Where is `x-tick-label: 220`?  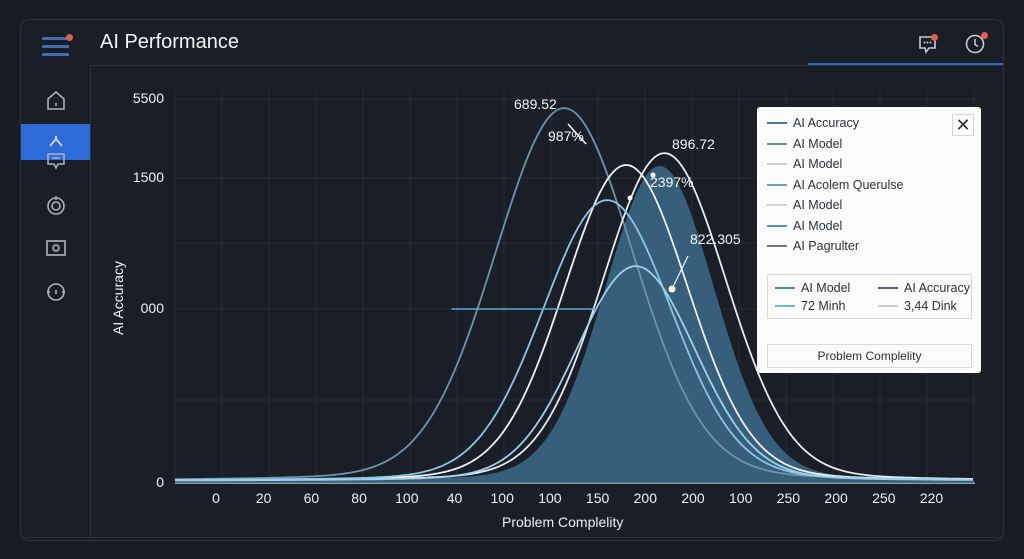
x-tick-label: 220 is located at coordinates (931, 498).